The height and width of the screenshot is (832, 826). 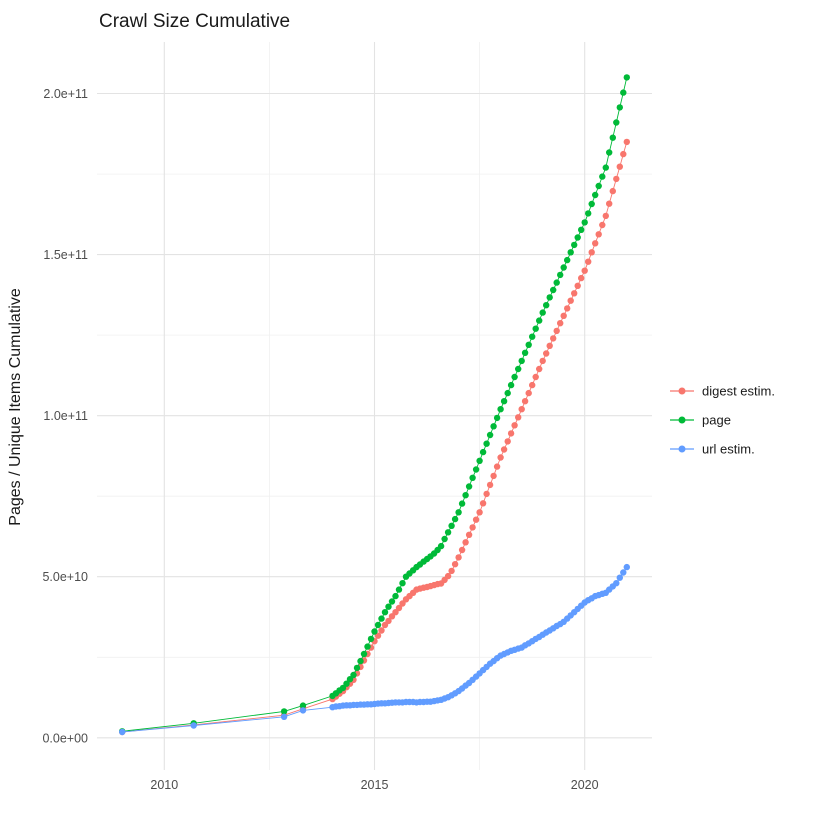 I want to click on x-tick-label: 2010, so click(x=164, y=785).